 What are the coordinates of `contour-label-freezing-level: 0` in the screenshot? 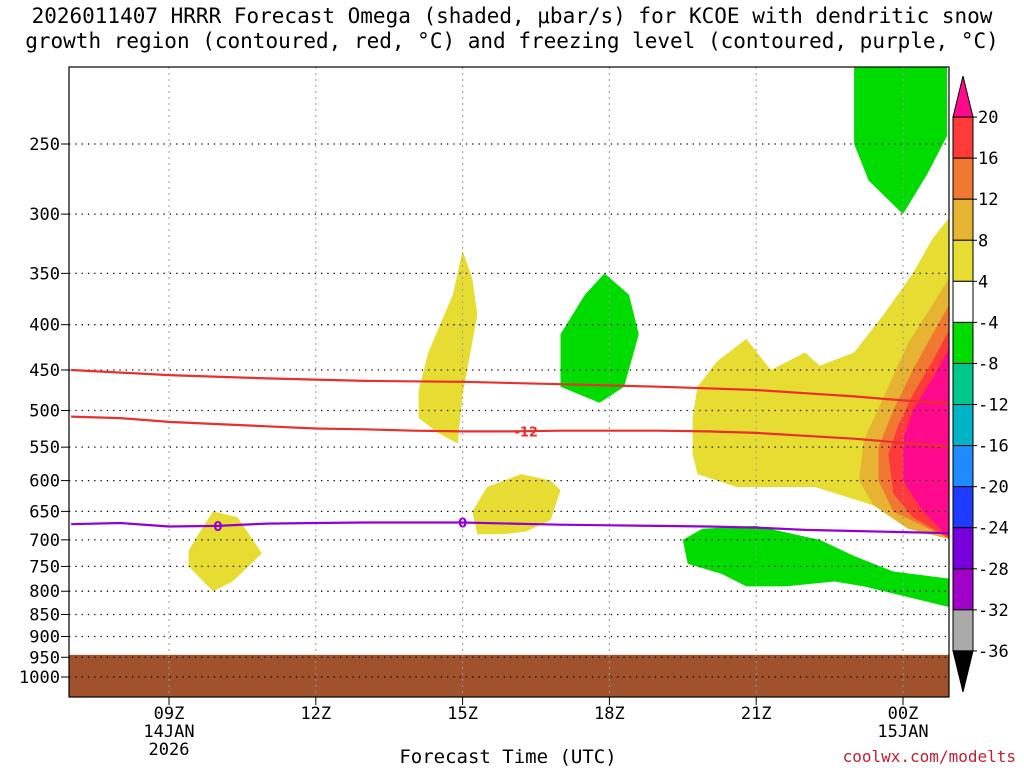 It's located at (462, 523).